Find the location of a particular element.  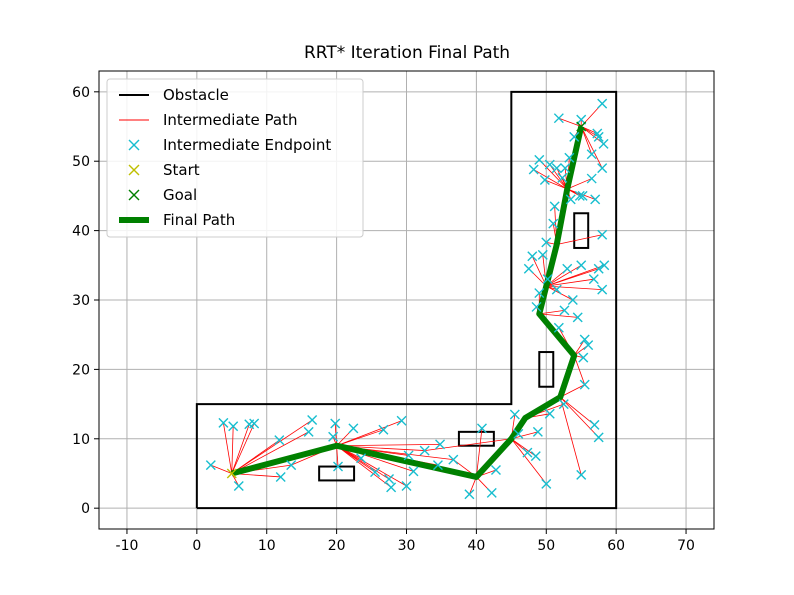

legend-entry: Final Path is located at coordinates (177, 220).